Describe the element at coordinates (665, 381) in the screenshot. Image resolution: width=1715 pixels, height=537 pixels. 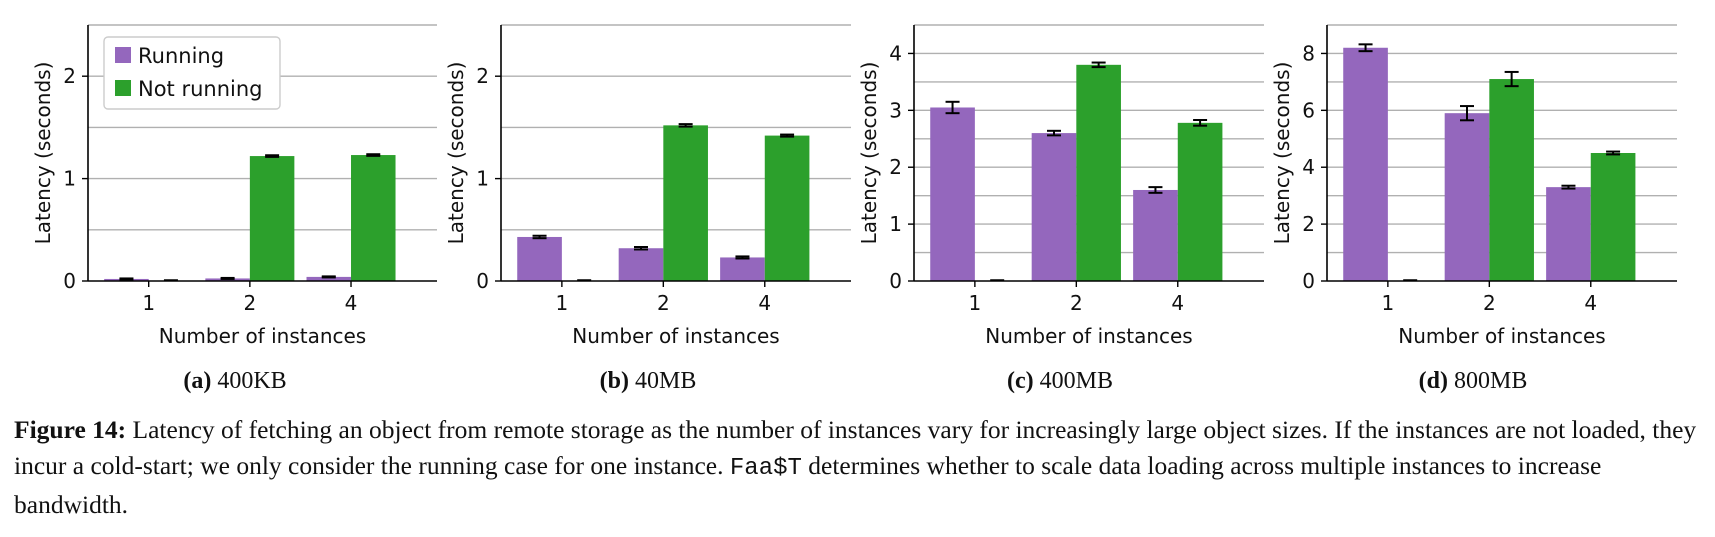
I see `subcaption-b-title: 40MB` at that location.